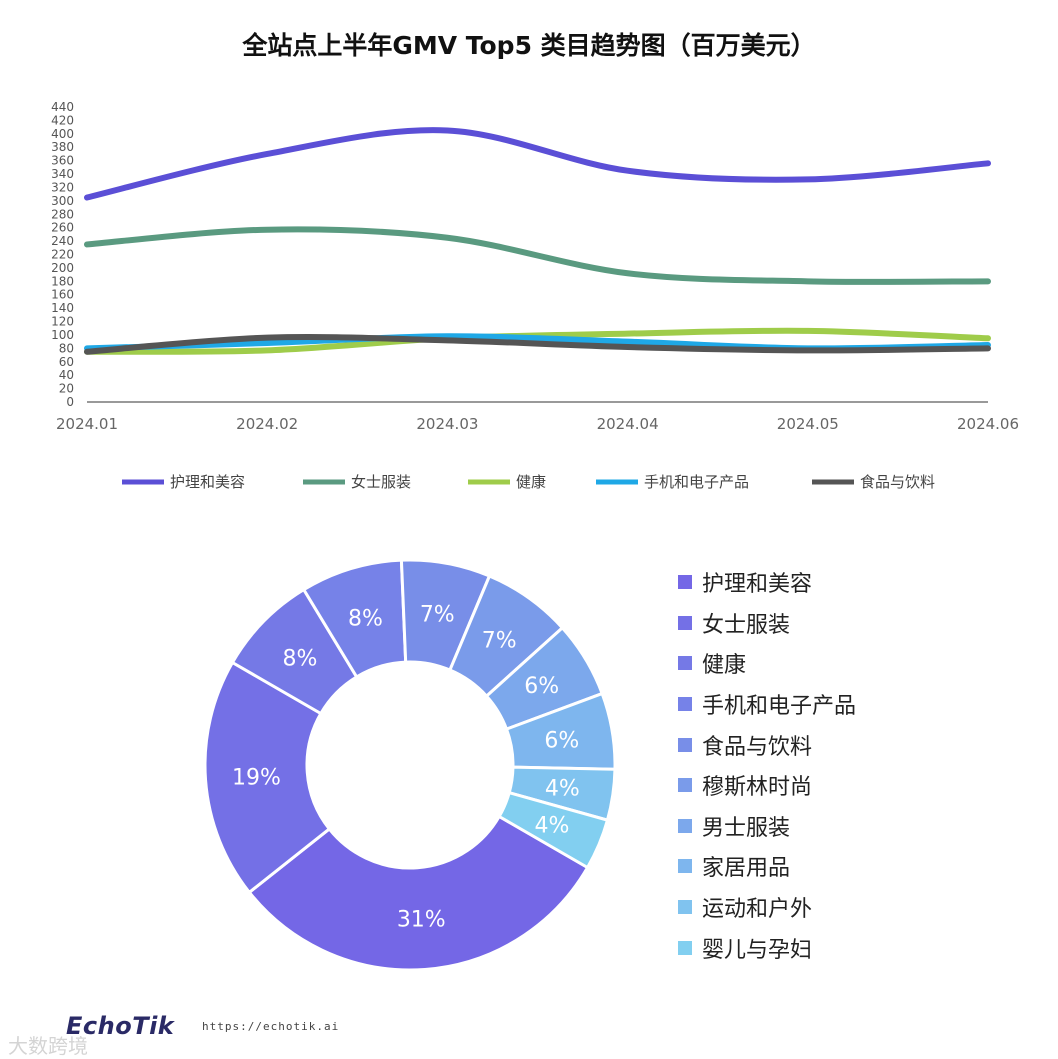 This screenshot has height=1059, width=1058. What do you see at coordinates (267, 424) in the screenshot?
I see `x-tick-label: 2024.02` at bounding box center [267, 424].